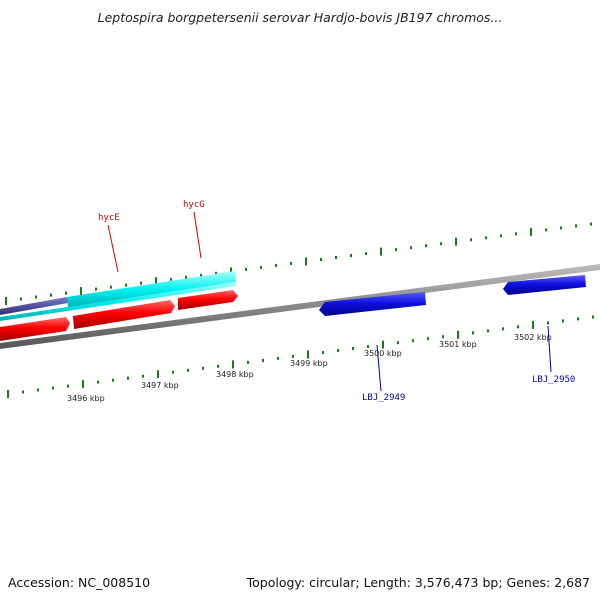 The height and width of the screenshot is (600, 600). What do you see at coordinates (86, 398) in the screenshot?
I see `tick-label-3496: 3496 kbp` at bounding box center [86, 398].